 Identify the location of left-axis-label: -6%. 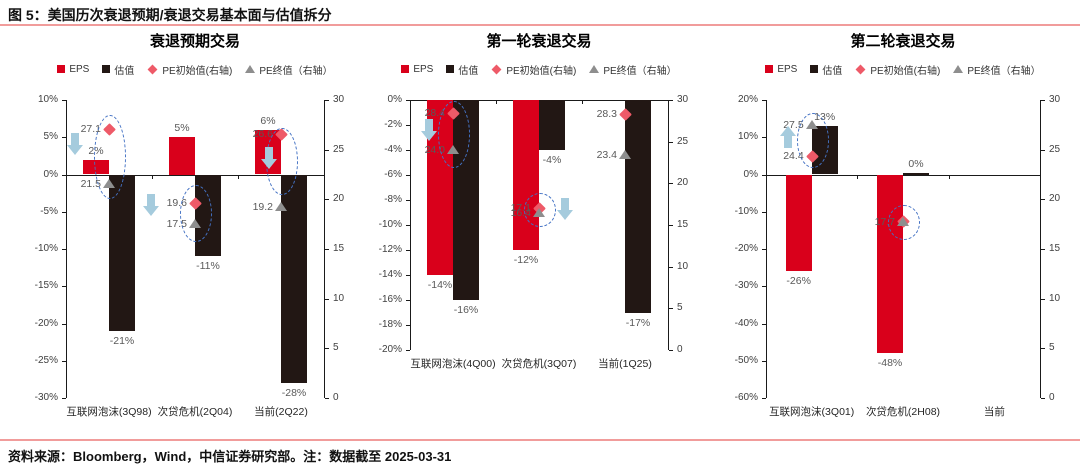
(393, 174).